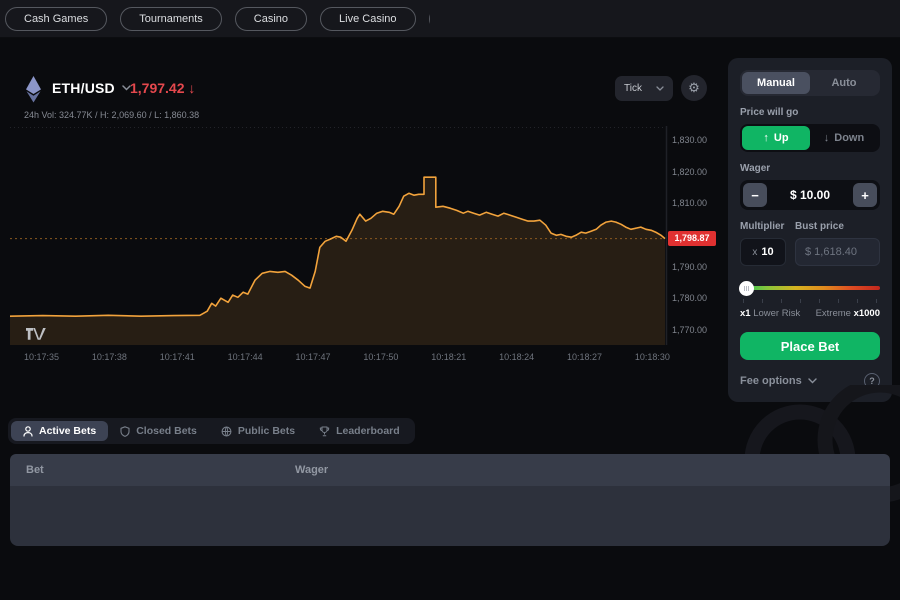 The image size is (900, 600). I want to click on interval-dropdown: Tick, so click(644, 88).